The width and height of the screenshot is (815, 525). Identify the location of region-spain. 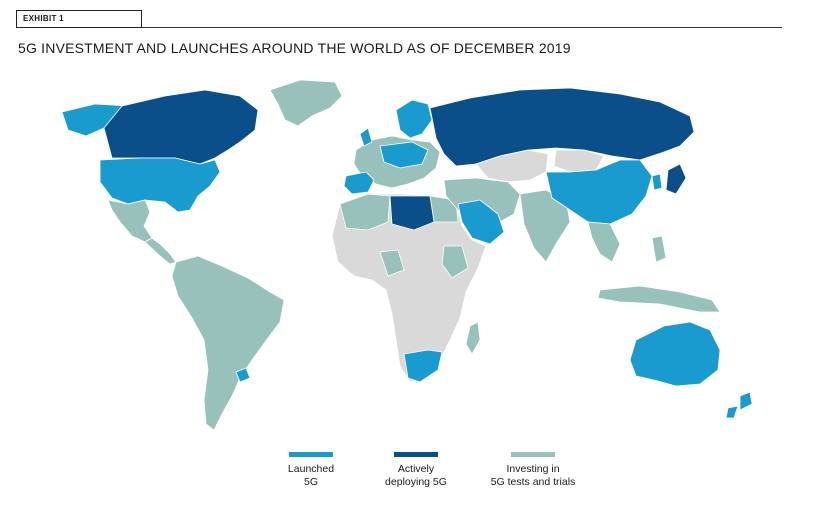
(359, 183).